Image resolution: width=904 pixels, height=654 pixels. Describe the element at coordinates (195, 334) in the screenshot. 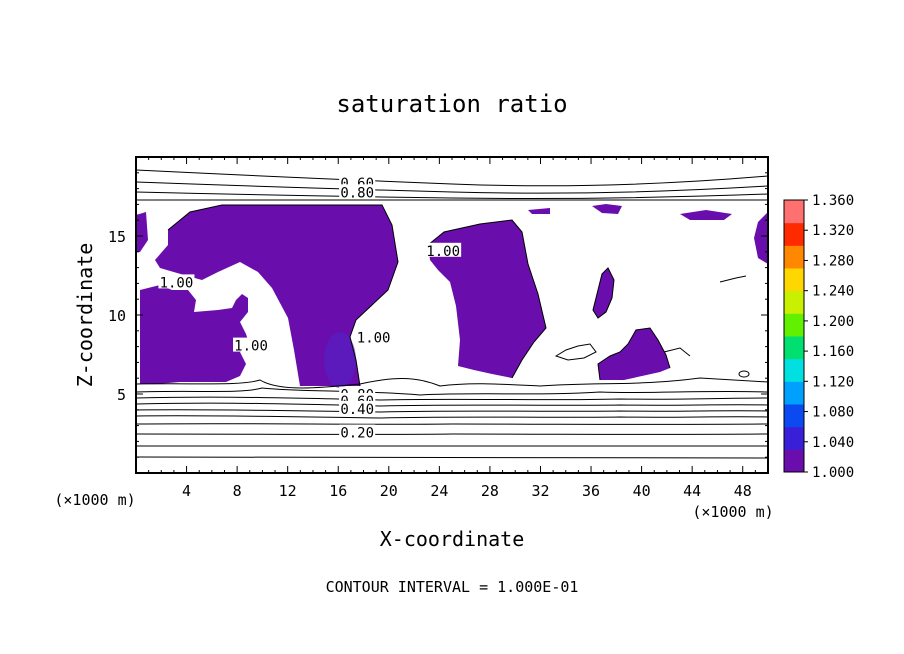

I see `fill-region-lower-left` at that location.